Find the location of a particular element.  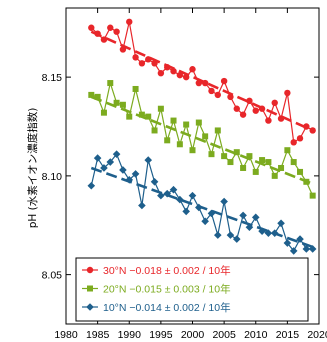

y-axis-label: pH (水素イオン濃度指数) is located at coordinates (32, 168).